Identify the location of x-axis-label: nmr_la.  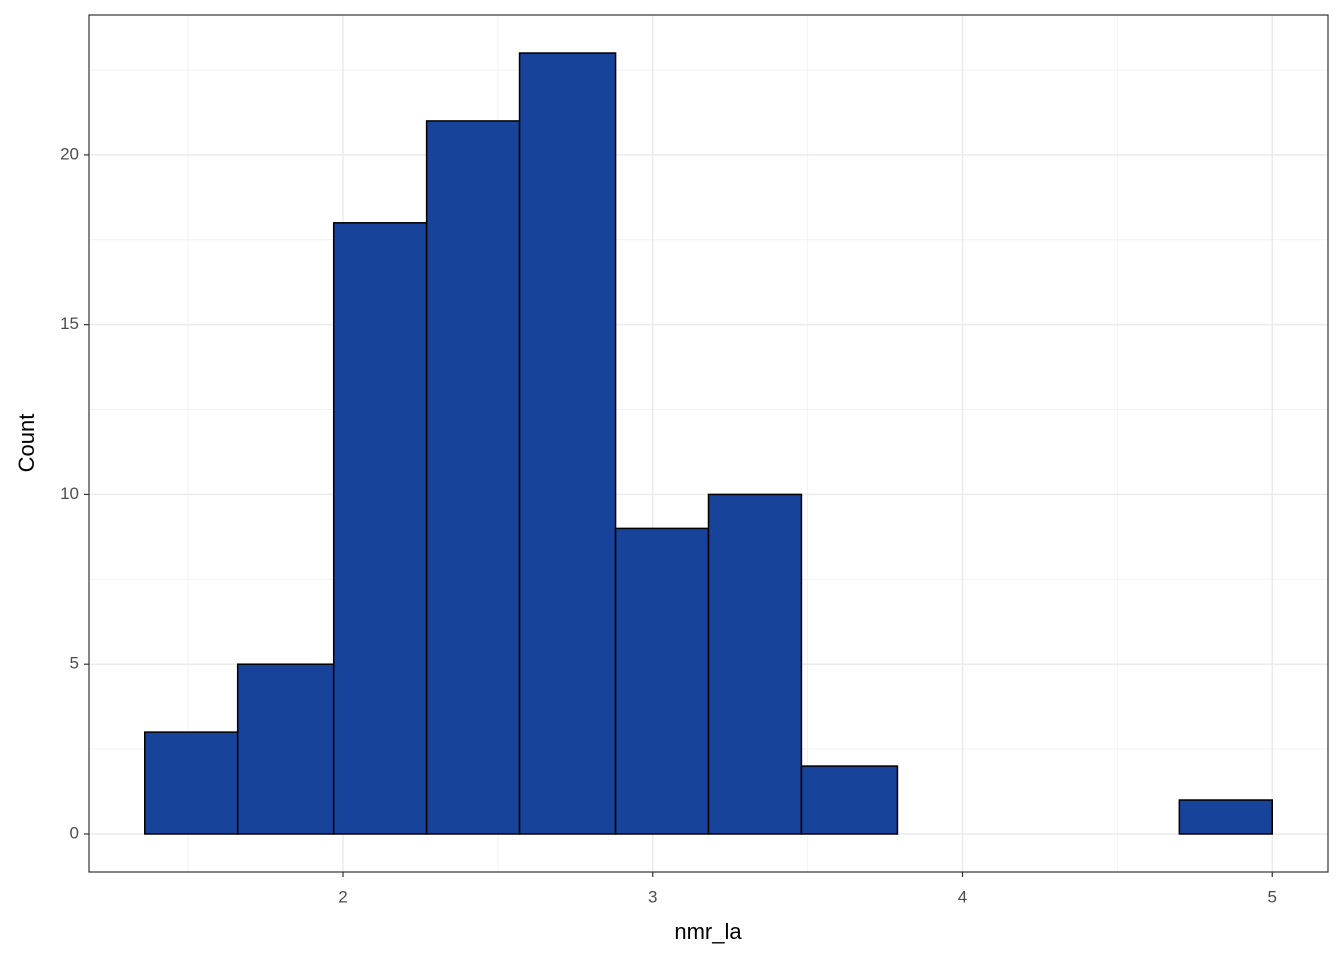
(708, 931).